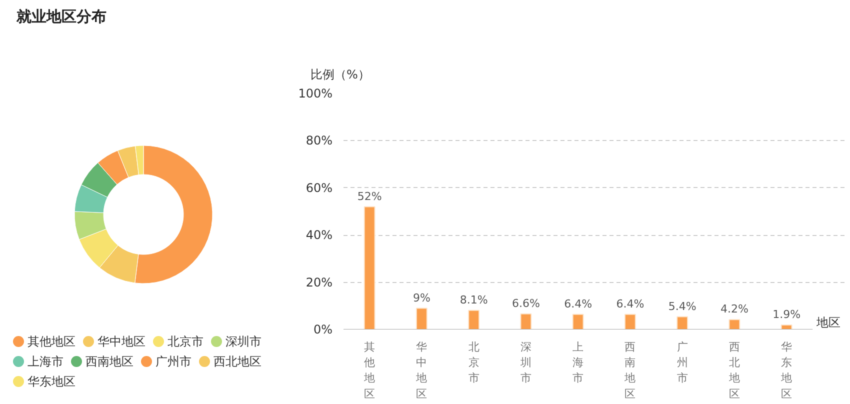 The height and width of the screenshot is (404, 850). Describe the element at coordinates (474, 299) in the screenshot. I see `data-label: 8.1%` at that location.